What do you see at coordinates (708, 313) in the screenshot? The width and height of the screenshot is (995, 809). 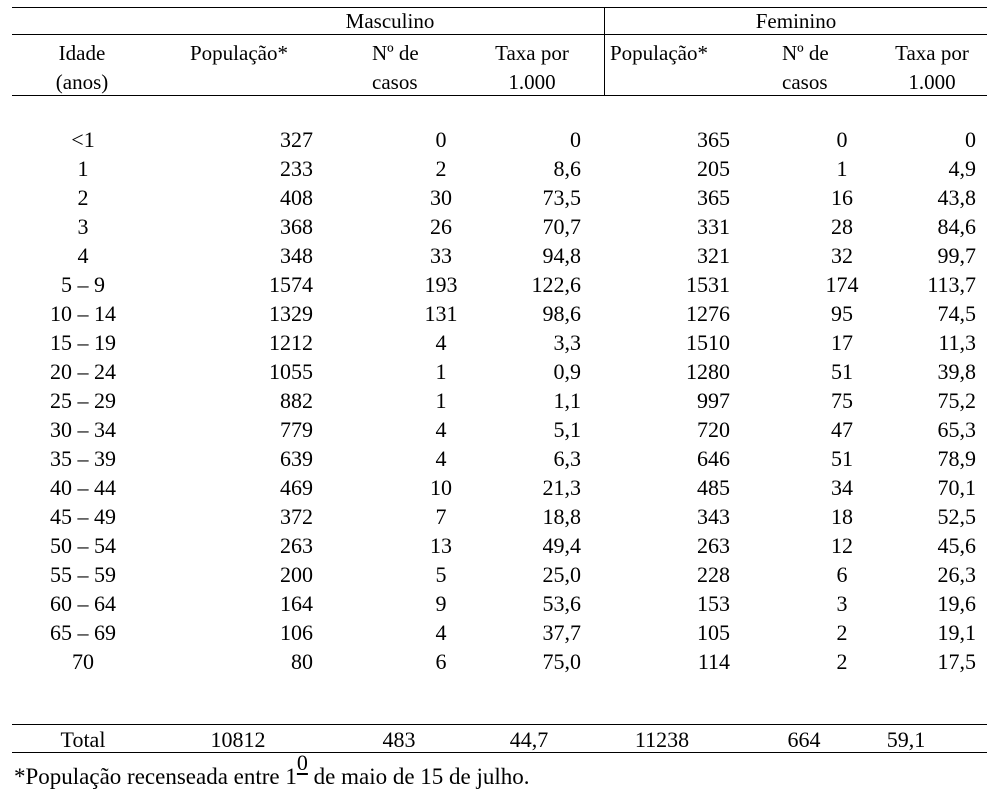 I see `cell-pop-female: 1276` at bounding box center [708, 313].